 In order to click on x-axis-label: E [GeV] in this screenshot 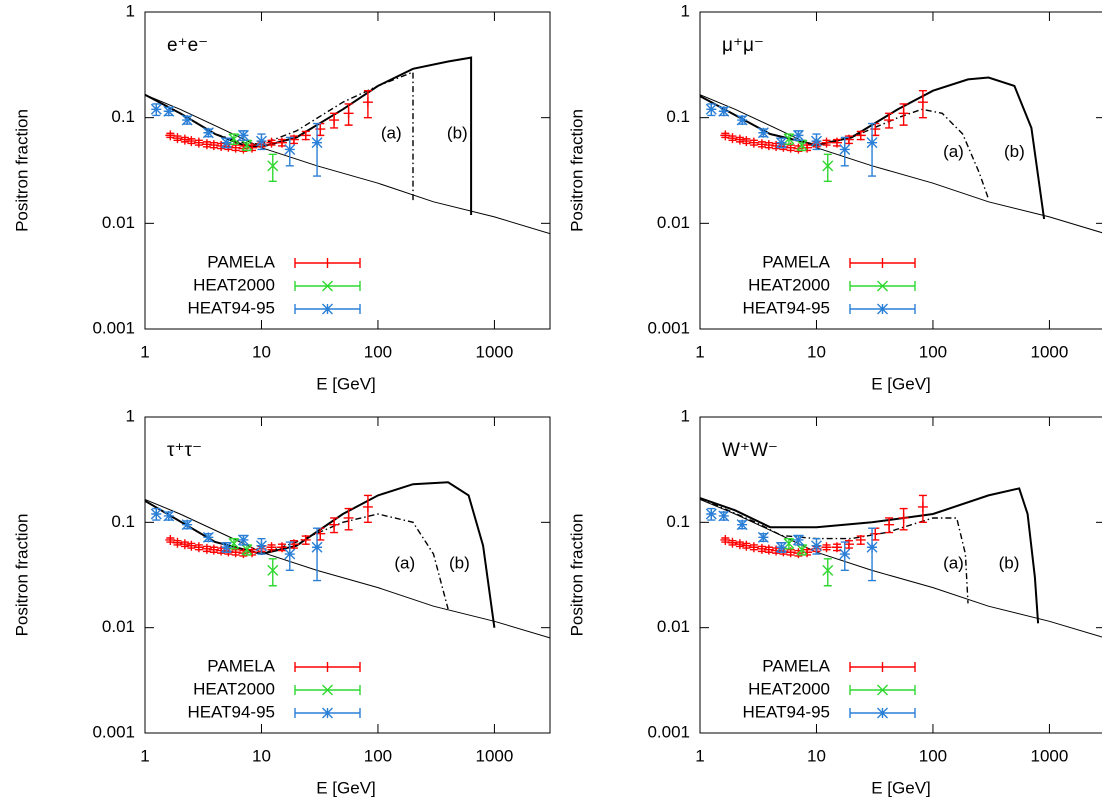, I will do `click(346, 787)`.